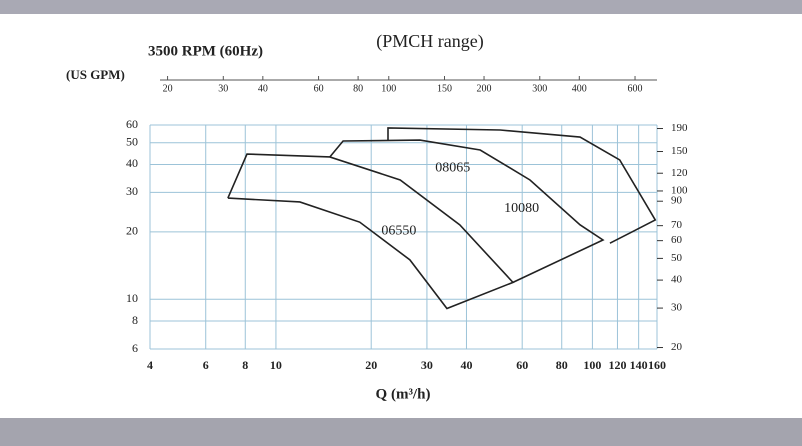 The width and height of the screenshot is (802, 446). What do you see at coordinates (427, 365) in the screenshot?
I see `x-tick-label: 30` at bounding box center [427, 365].